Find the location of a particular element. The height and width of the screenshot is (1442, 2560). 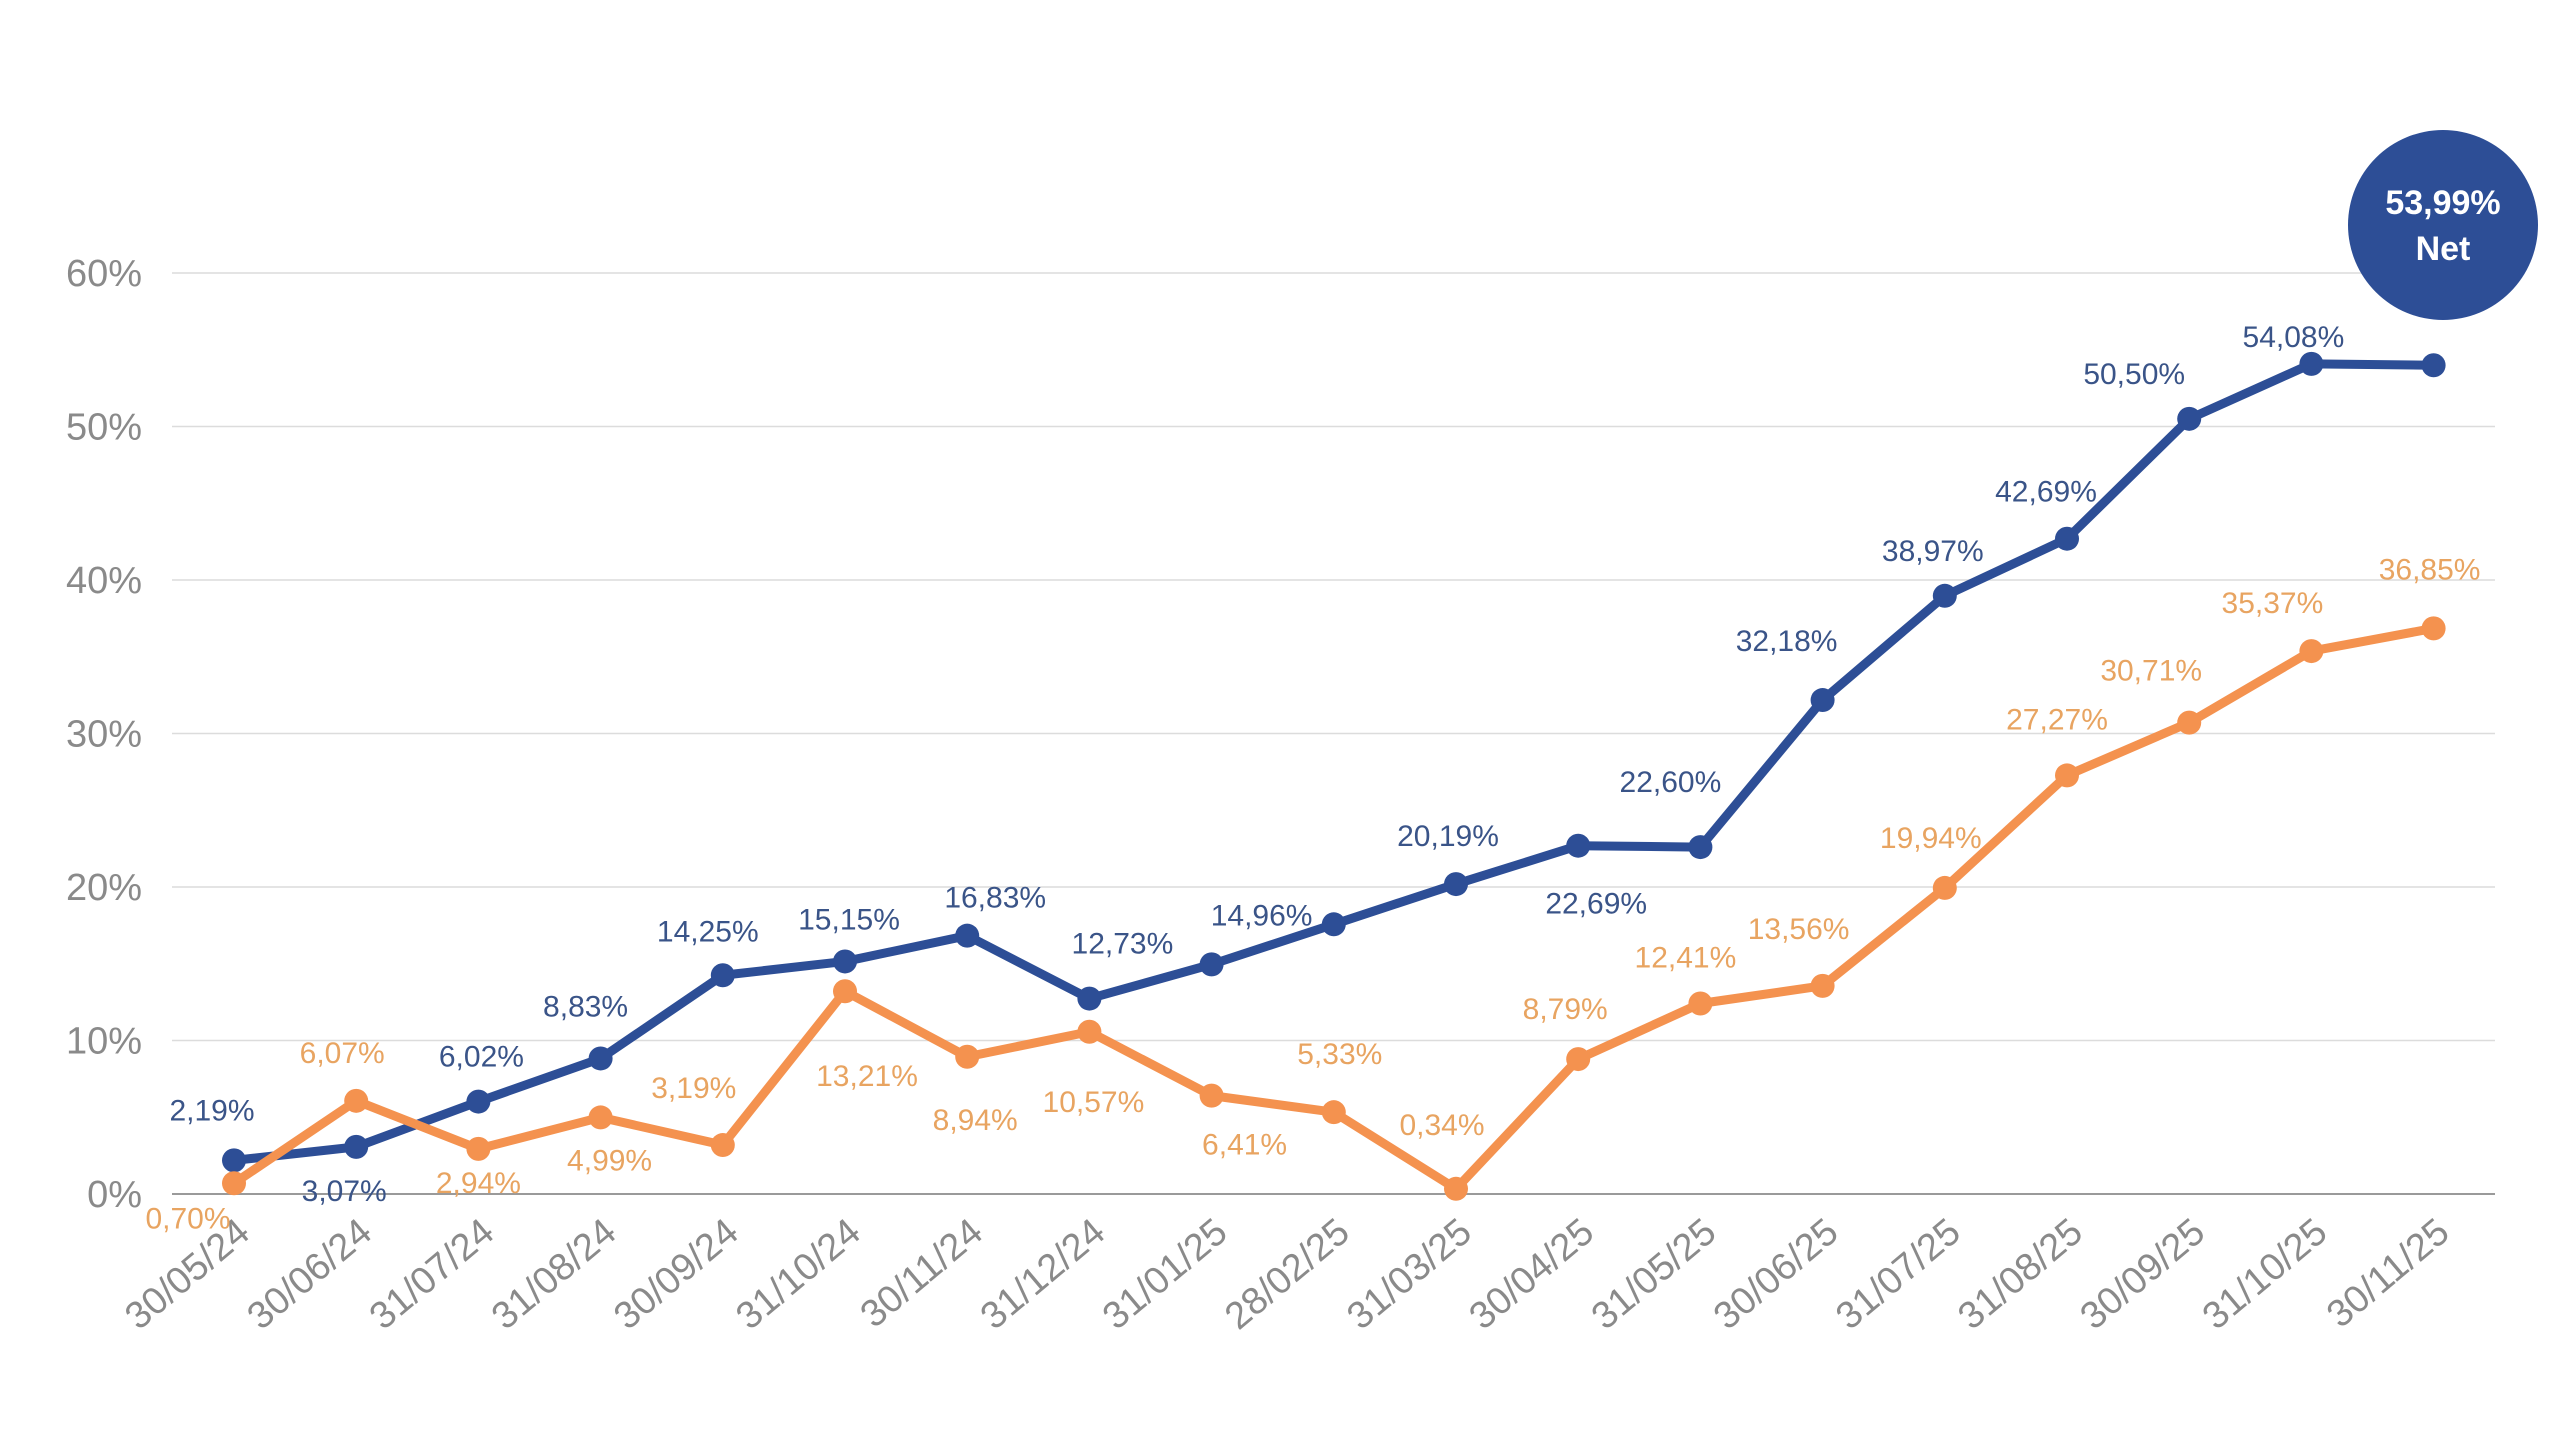

data-label-series-1: 8,79% is located at coordinates (1565, 1009).